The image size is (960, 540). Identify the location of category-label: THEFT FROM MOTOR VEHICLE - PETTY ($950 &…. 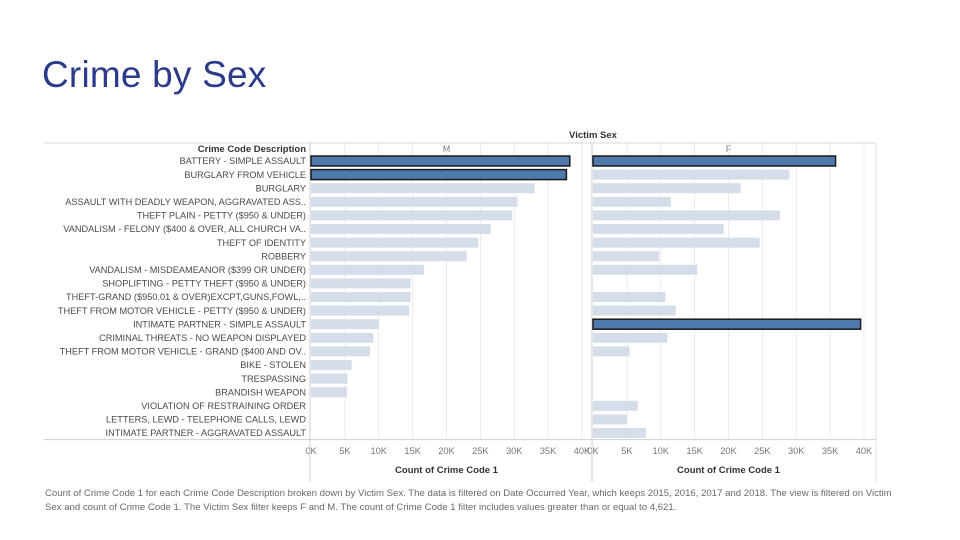
(182, 311).